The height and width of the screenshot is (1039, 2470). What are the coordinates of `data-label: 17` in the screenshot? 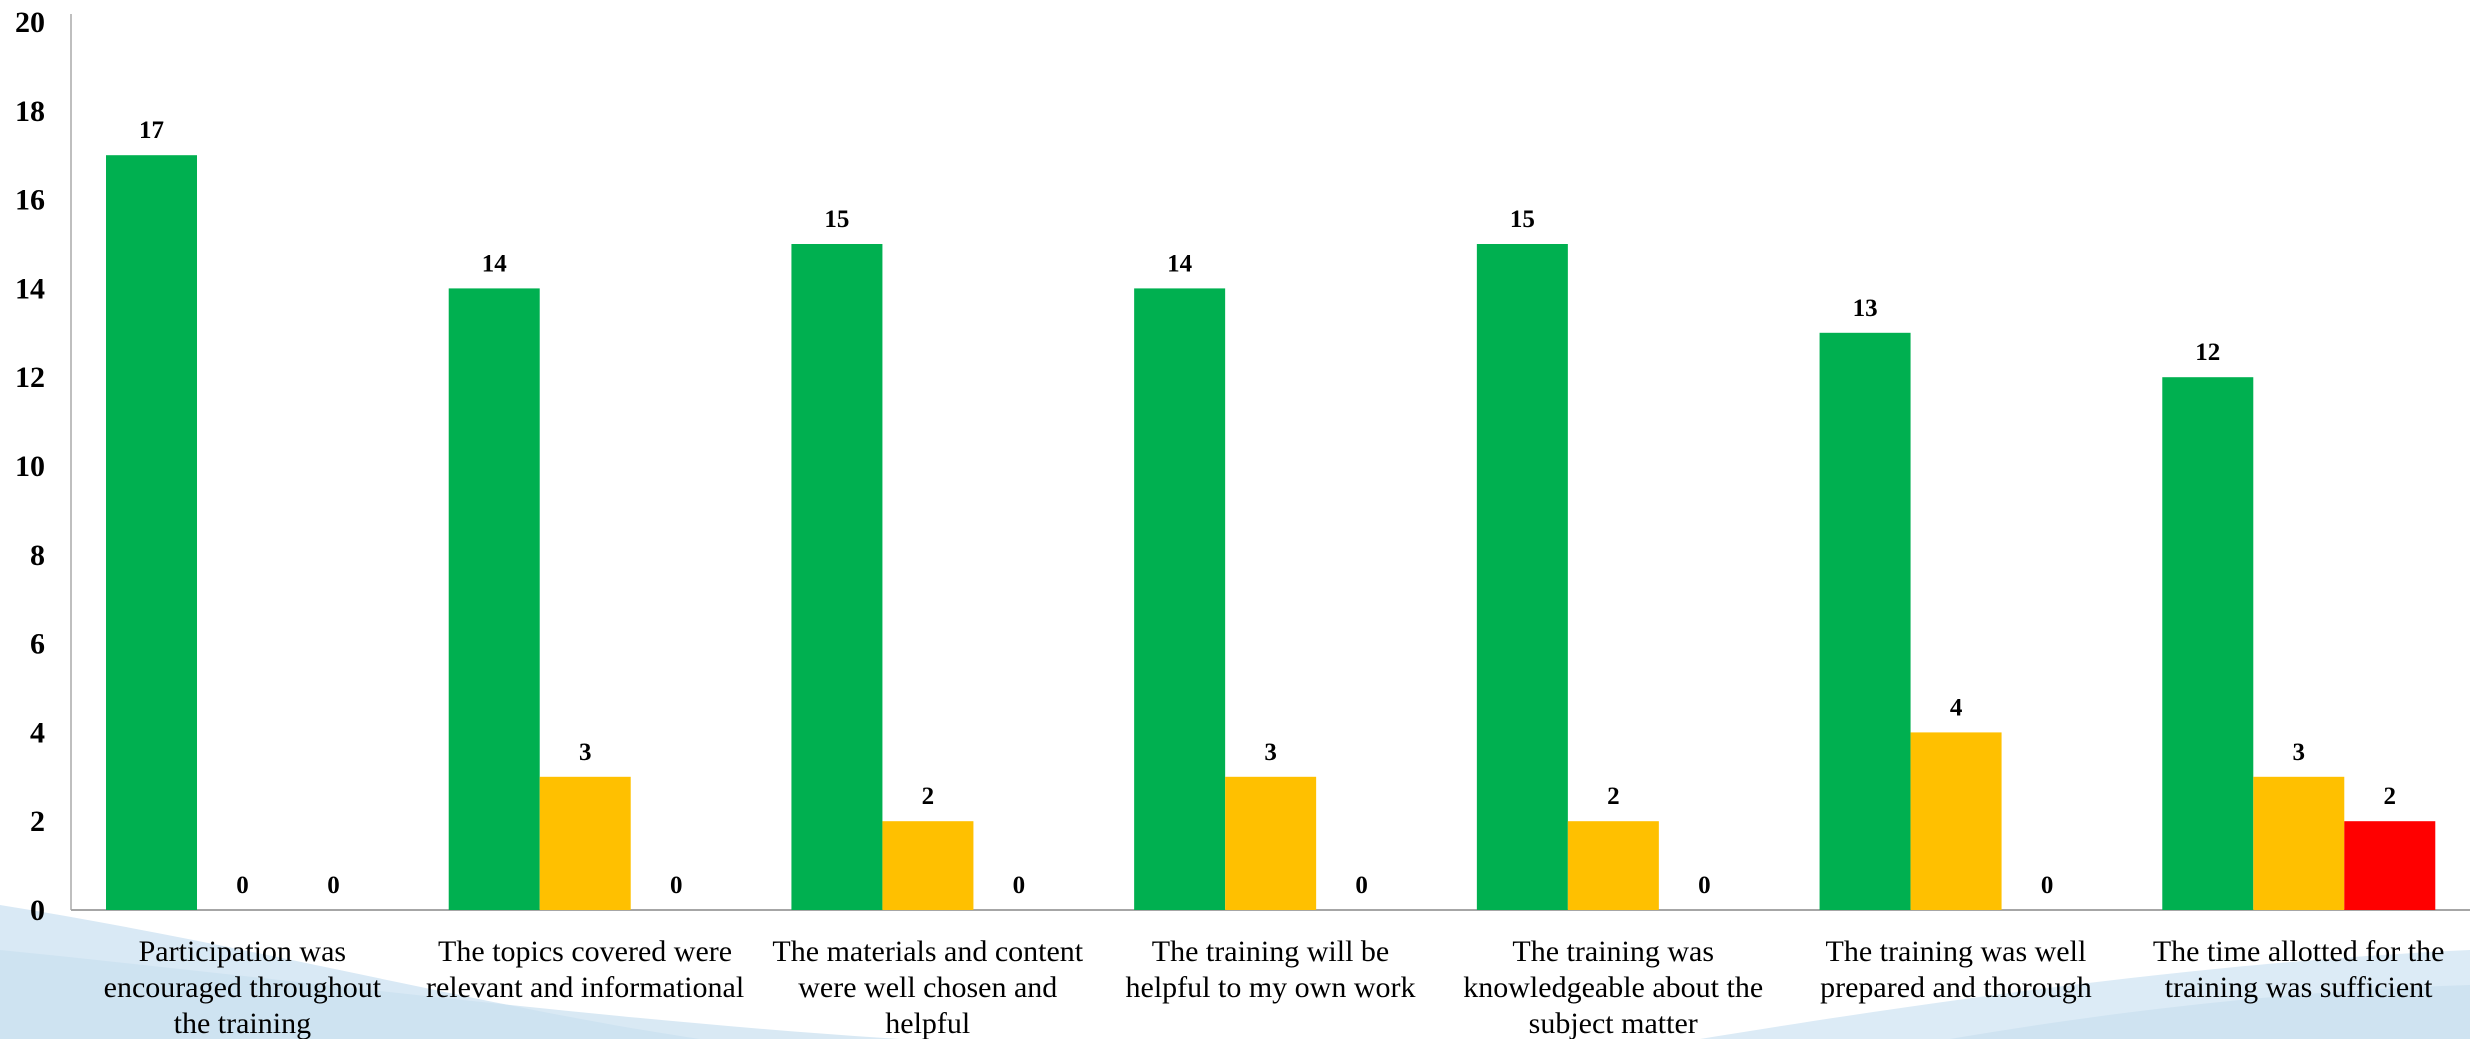 It's located at (151, 130).